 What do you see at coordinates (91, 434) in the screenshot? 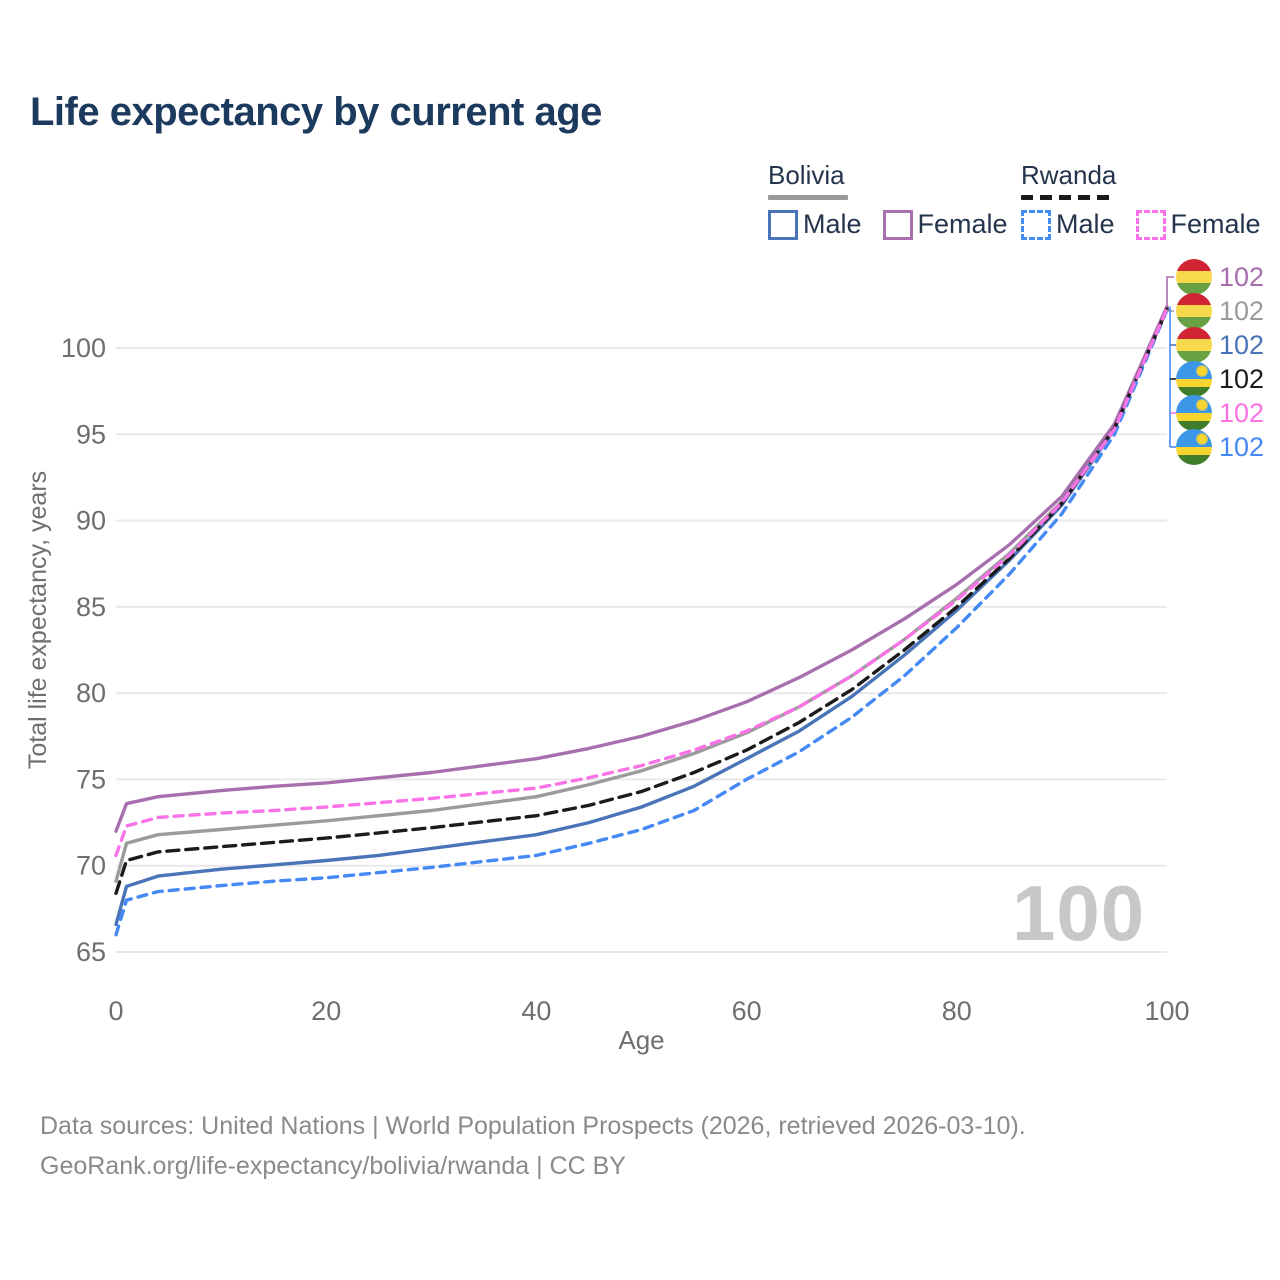
I see `y-tick-label-95: 95` at bounding box center [91, 434].